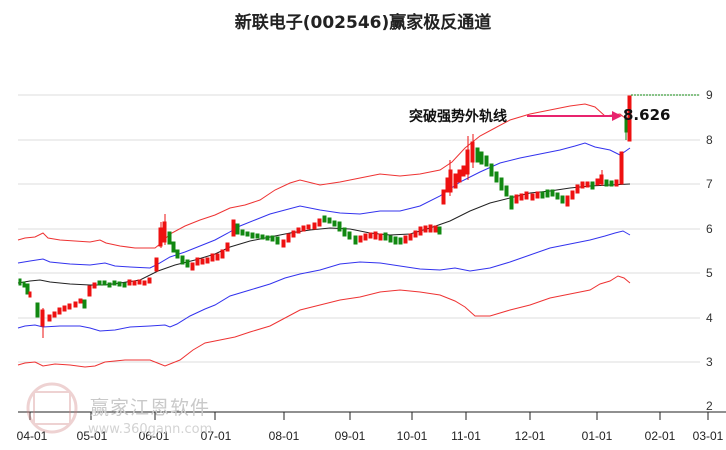 This screenshot has width=726, height=450. Describe the element at coordinates (369, 416) in the screenshot. I see `x-ticks` at that location.